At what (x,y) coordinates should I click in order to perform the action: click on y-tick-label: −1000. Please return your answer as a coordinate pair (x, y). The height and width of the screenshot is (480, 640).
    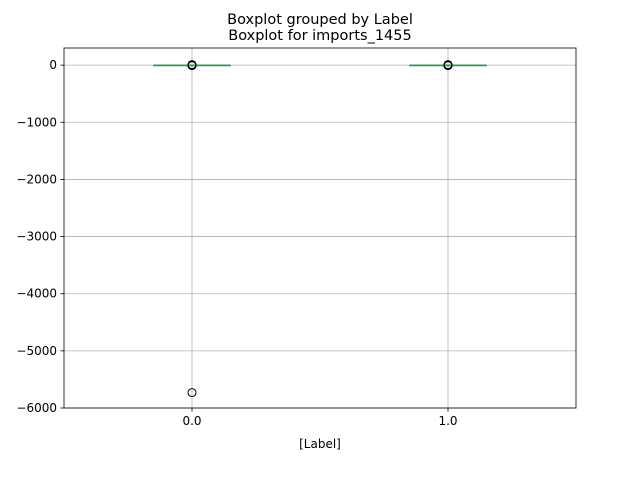
    Looking at the image, I should click on (36, 122).